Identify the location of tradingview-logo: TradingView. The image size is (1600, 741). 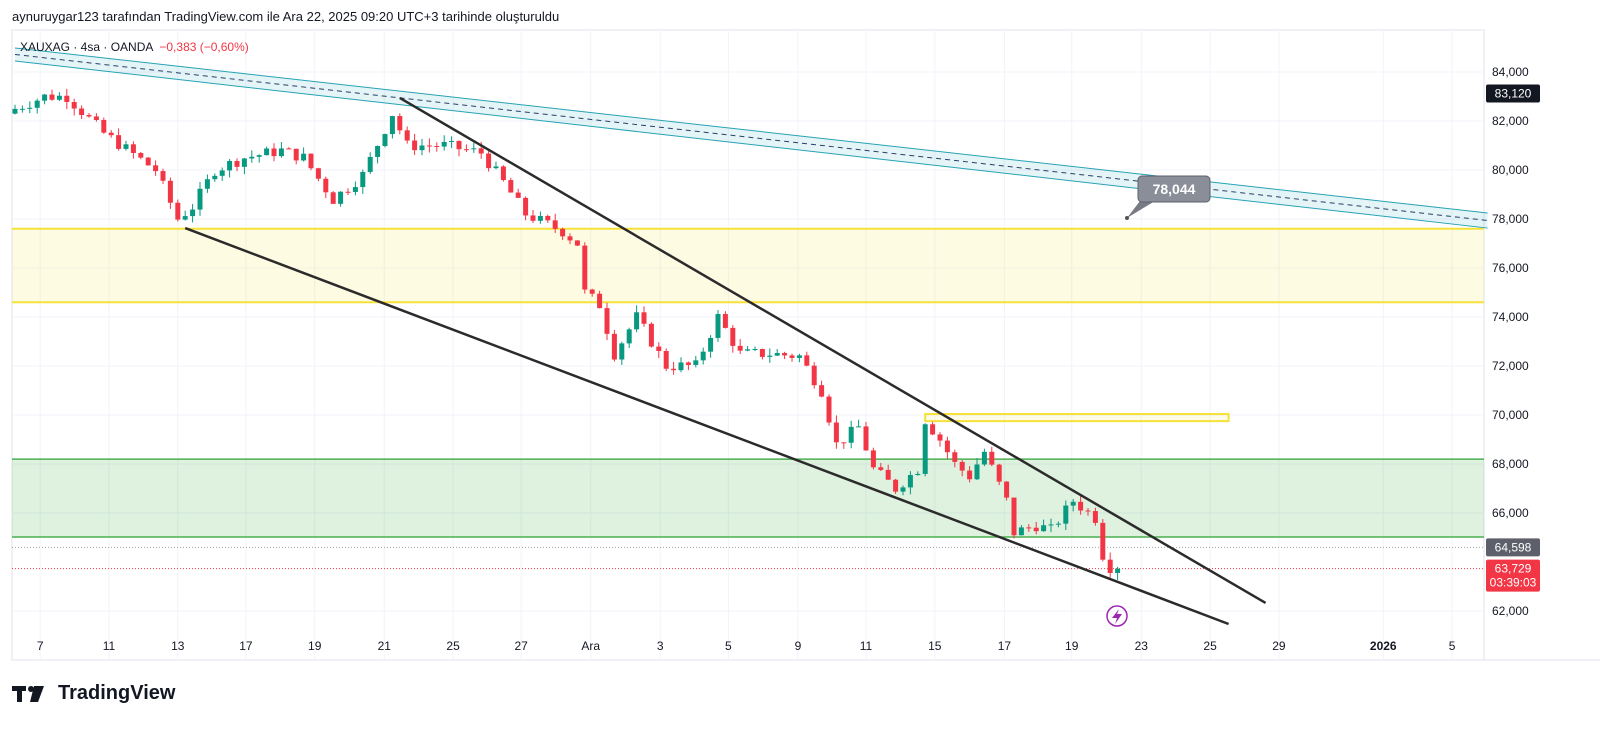
(93, 693).